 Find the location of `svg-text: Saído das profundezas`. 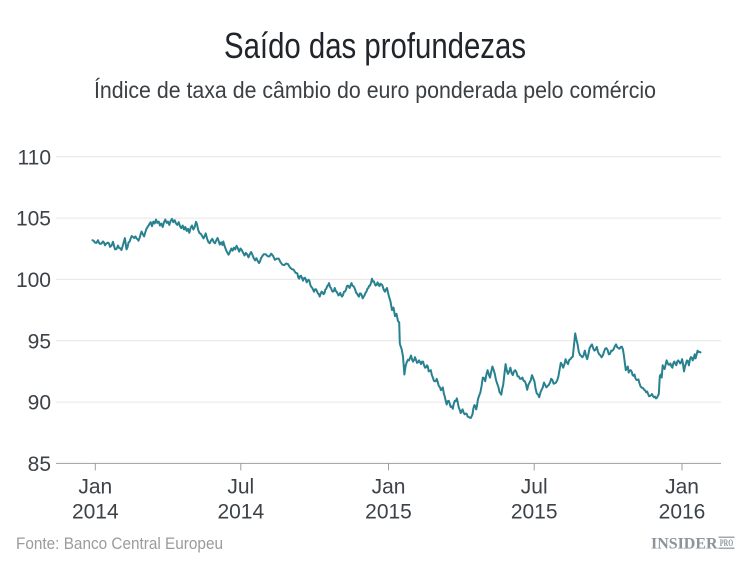

svg-text: Saído das profundezas is located at coordinates (375, 45).